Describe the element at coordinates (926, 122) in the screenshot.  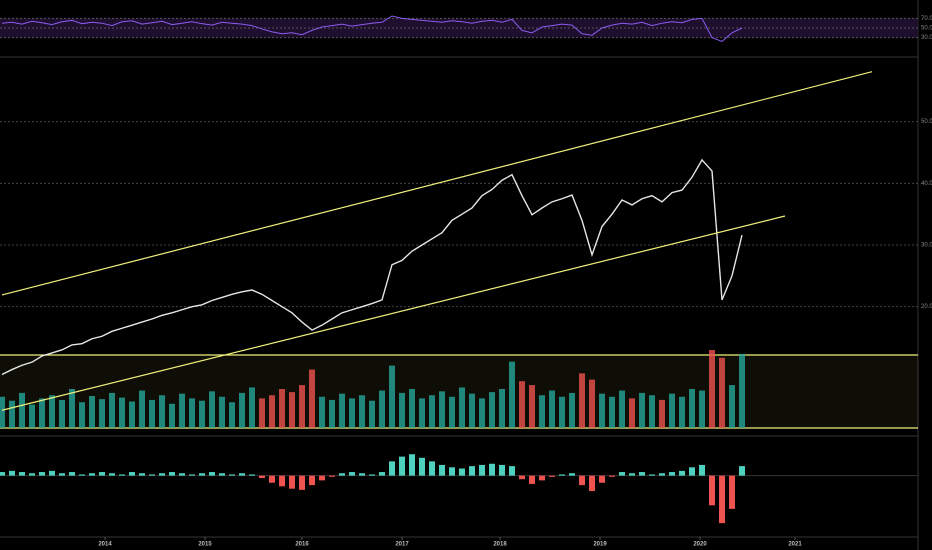
I see `y-tick-label: 50.00` at that location.